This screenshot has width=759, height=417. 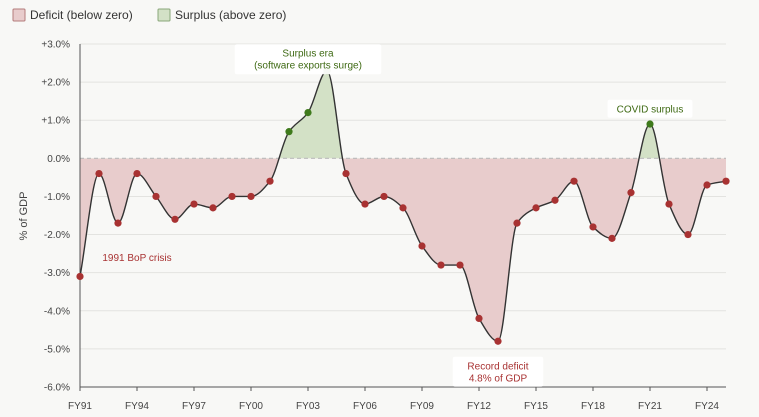 What do you see at coordinates (81, 15) in the screenshot?
I see `legend-label-deficit: Deficit (below zero)` at bounding box center [81, 15].